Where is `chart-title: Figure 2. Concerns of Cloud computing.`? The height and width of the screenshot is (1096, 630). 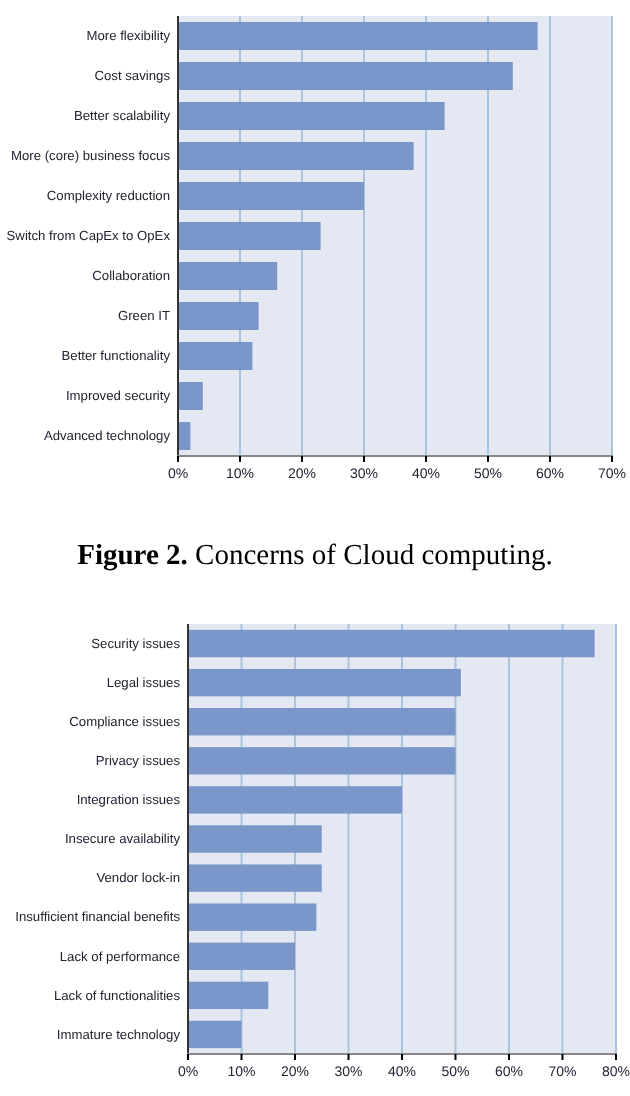 chart-title: Figure 2. Concerns of Cloud computing. is located at coordinates (315, 556).